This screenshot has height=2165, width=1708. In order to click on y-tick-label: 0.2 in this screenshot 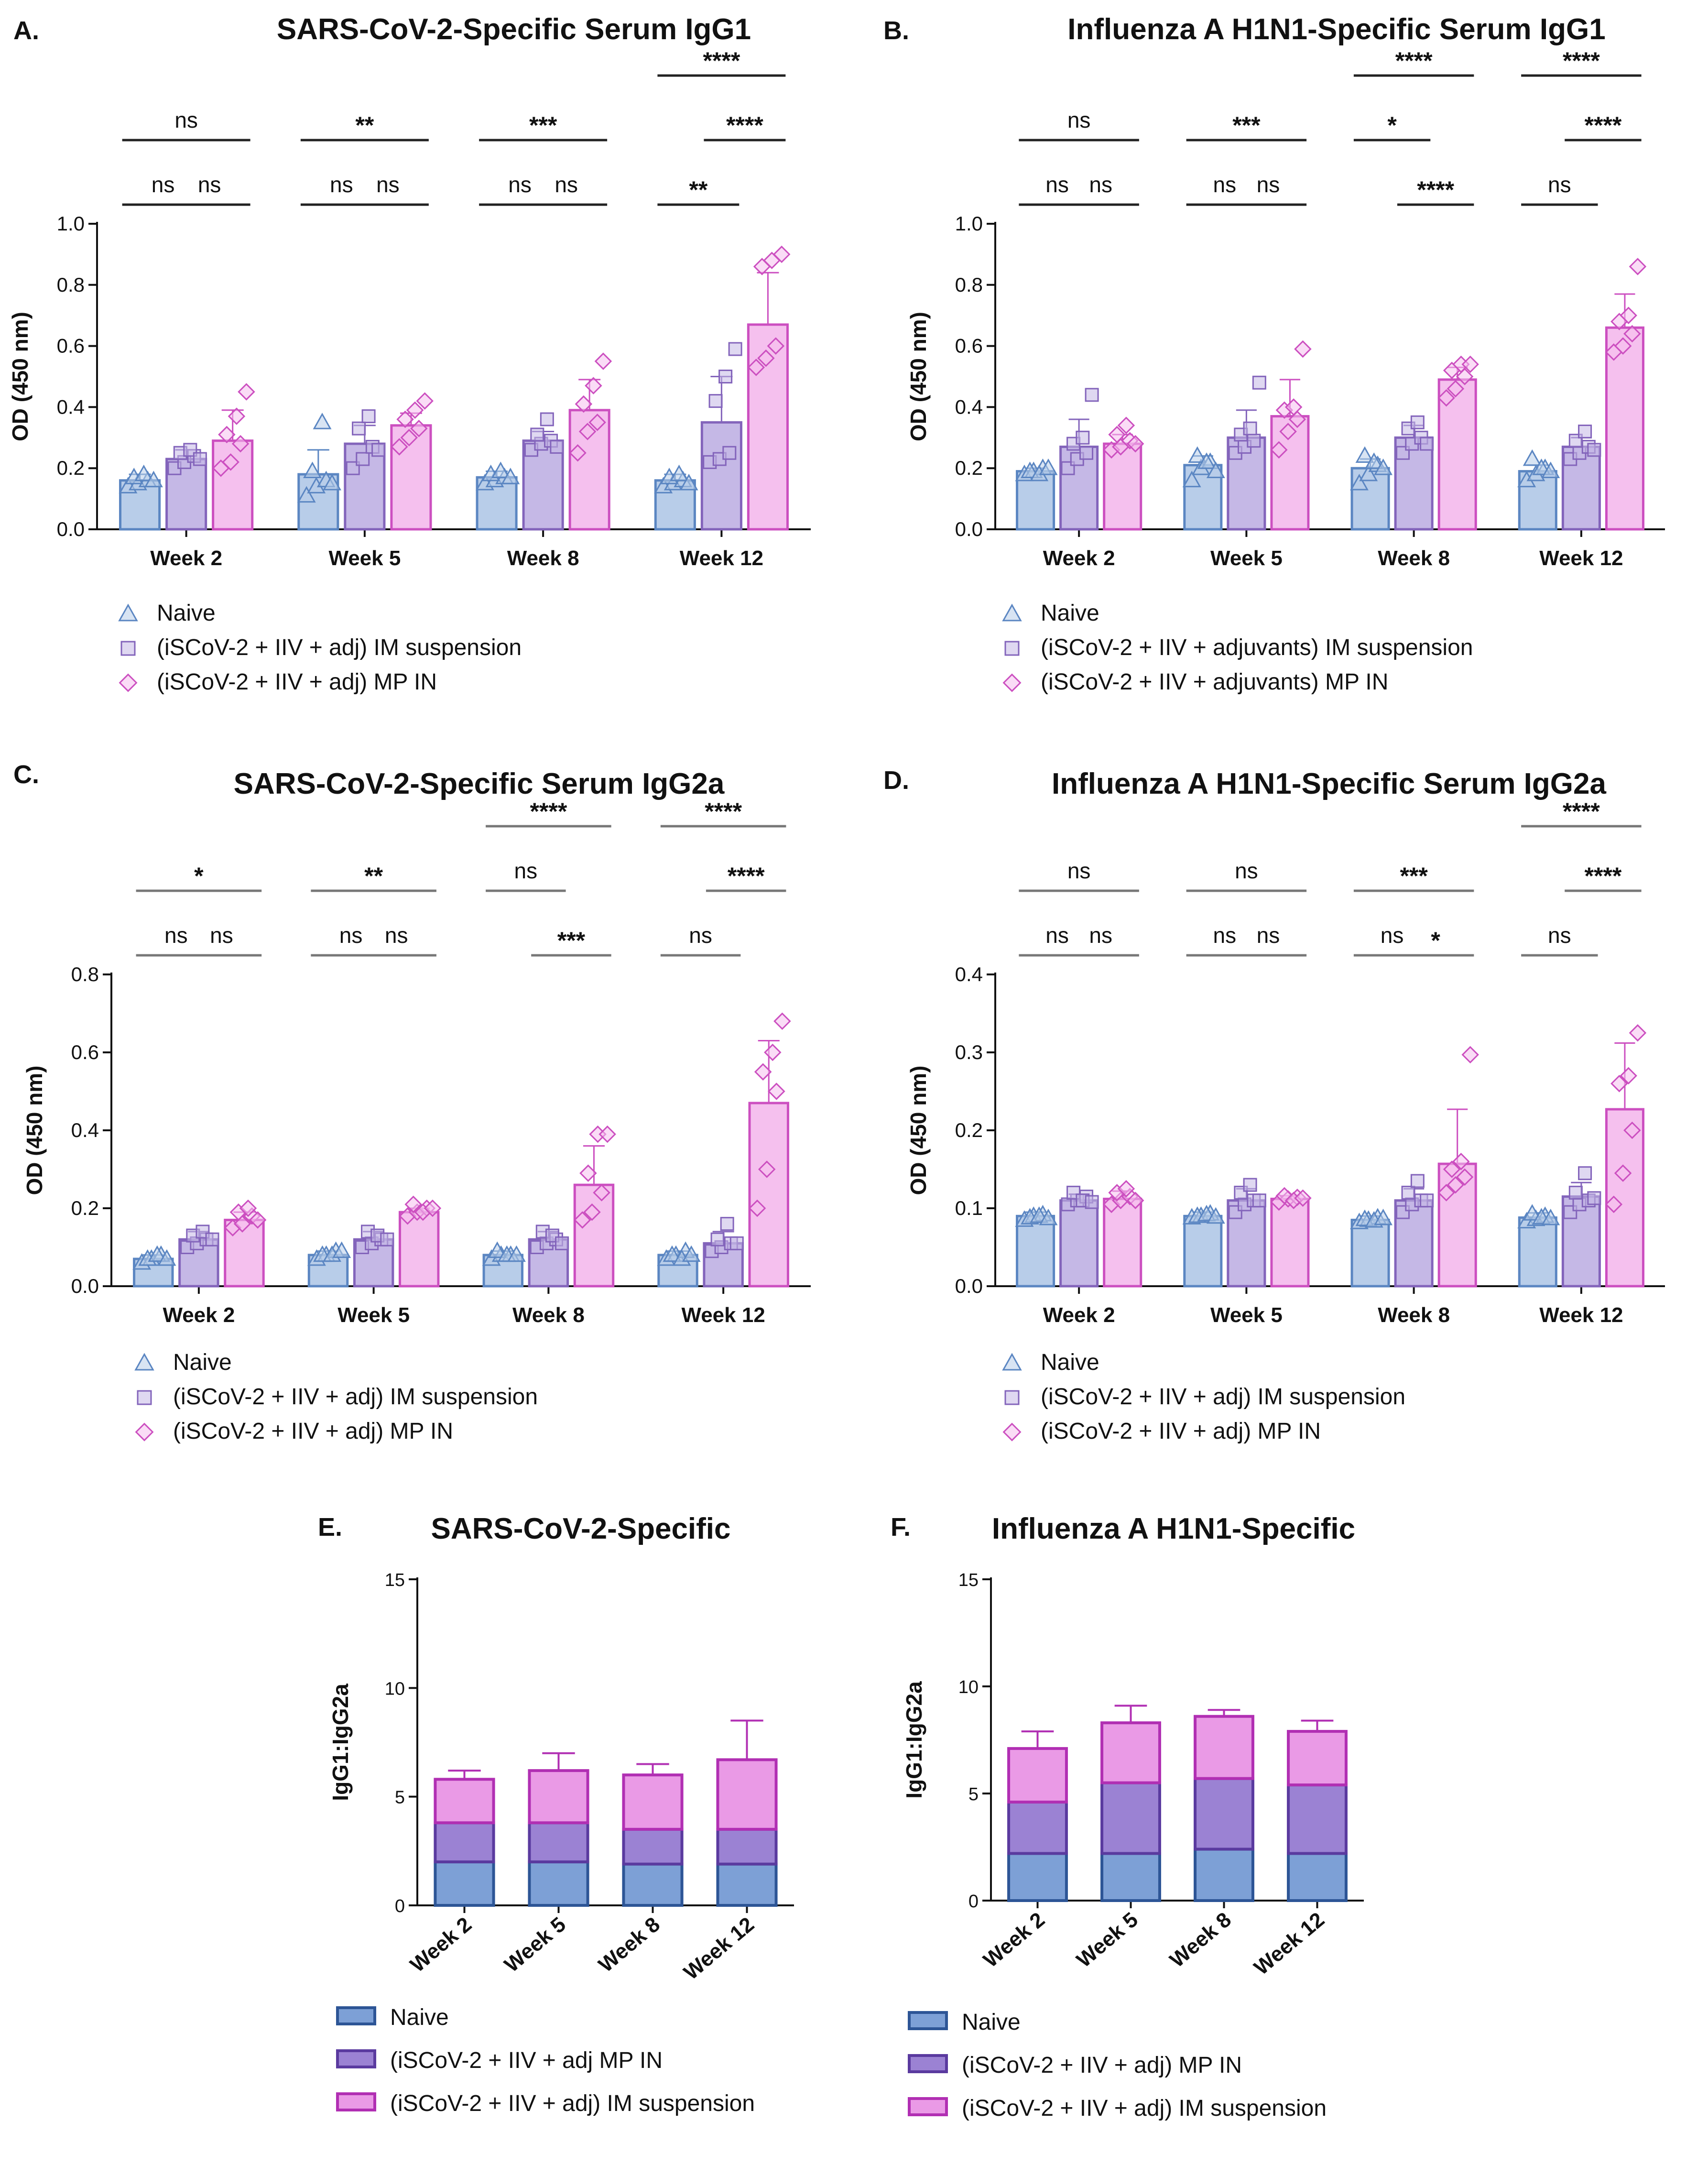, I will do `click(85, 1208)`.